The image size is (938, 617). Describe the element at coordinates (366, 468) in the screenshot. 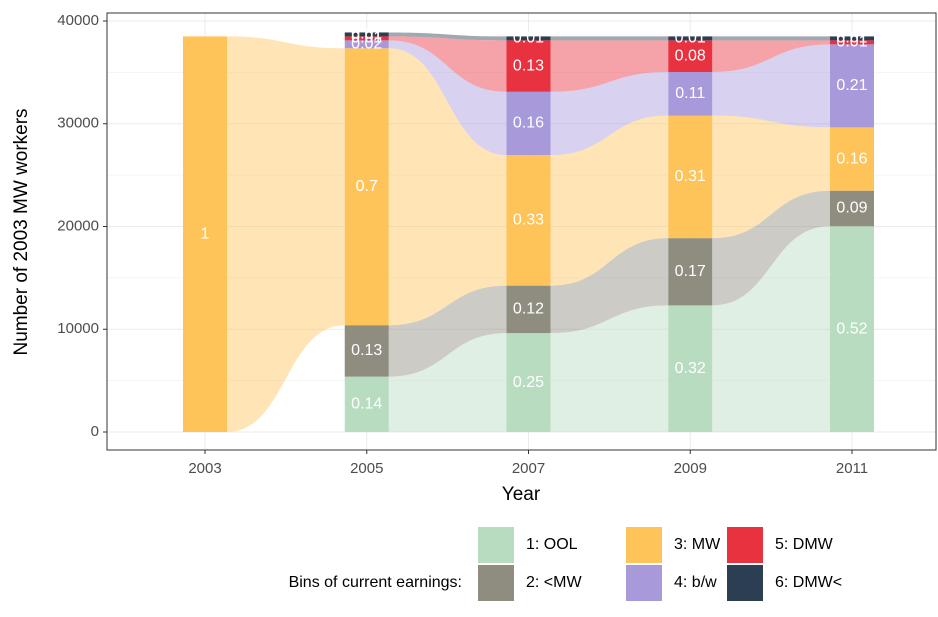

I see `x-tick-label: 2005` at that location.